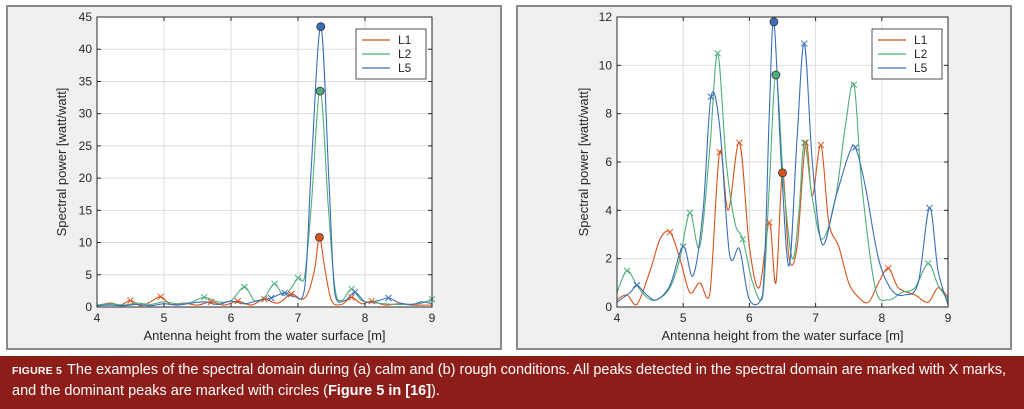 The width and height of the screenshot is (1024, 409). Describe the element at coordinates (86, 146) in the screenshot. I see `y-tick-label: 25` at that location.